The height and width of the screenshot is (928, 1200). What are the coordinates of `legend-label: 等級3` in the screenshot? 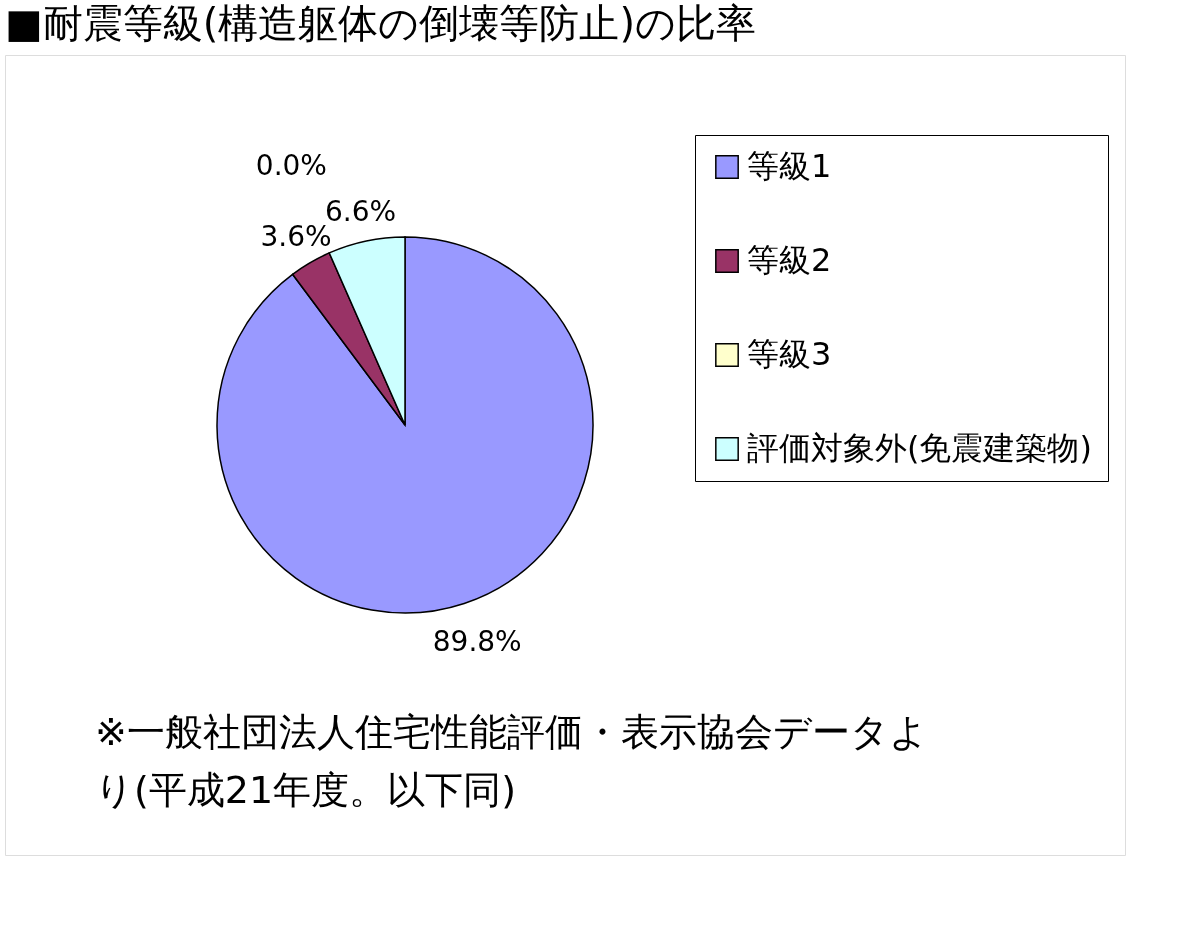 It's located at (789, 354).